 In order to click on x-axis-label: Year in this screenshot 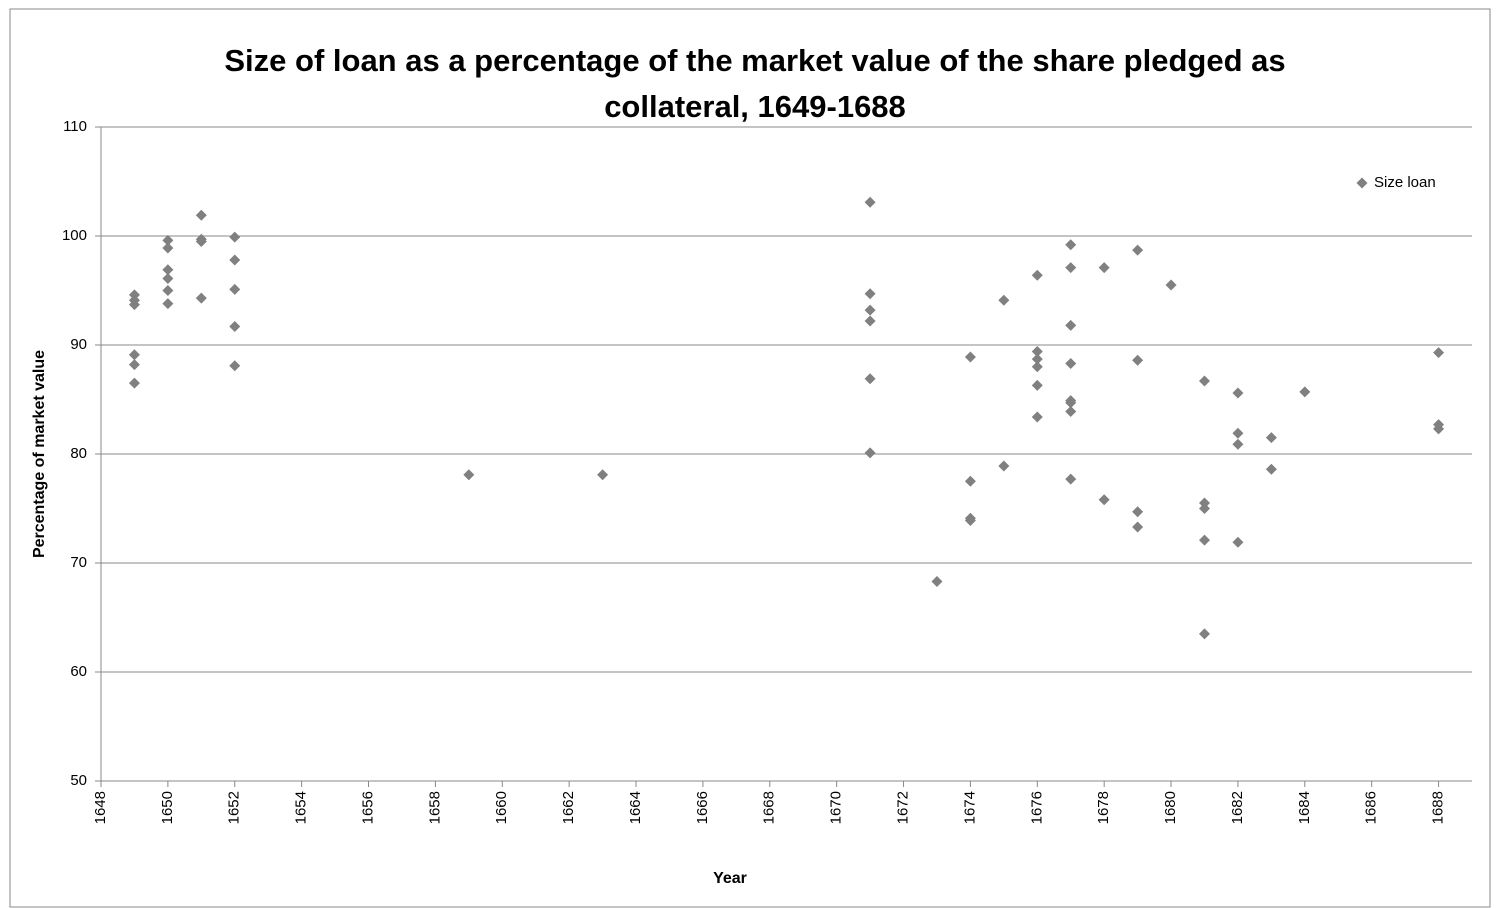, I will do `click(730, 878)`.